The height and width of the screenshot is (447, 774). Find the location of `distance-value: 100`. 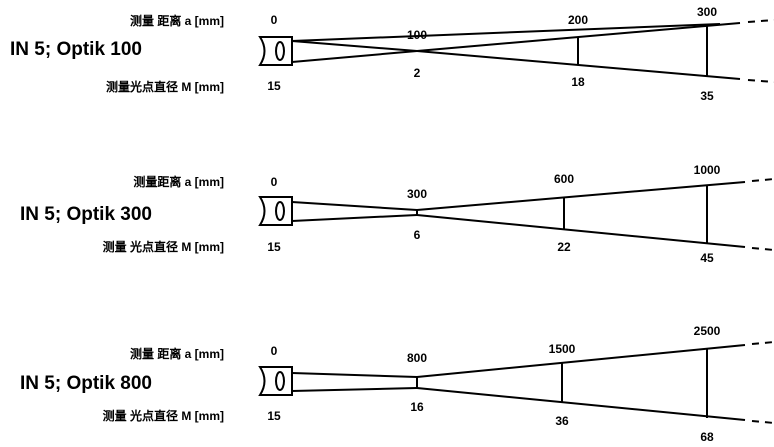

distance-value: 100 is located at coordinates (417, 35).